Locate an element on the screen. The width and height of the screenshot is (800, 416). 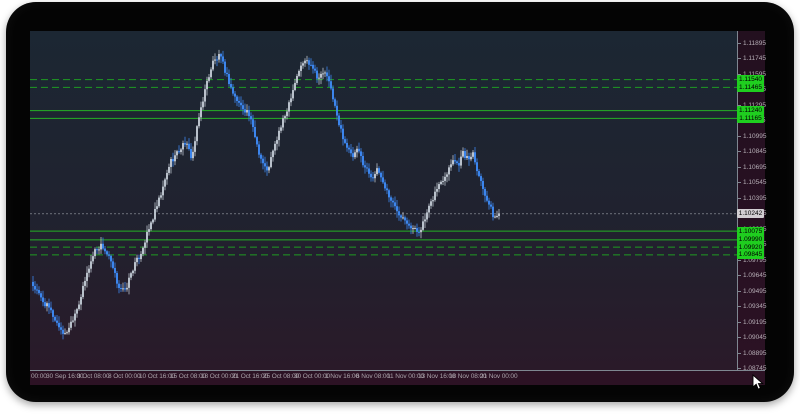
price-axis-line is located at coordinates (737, 200).